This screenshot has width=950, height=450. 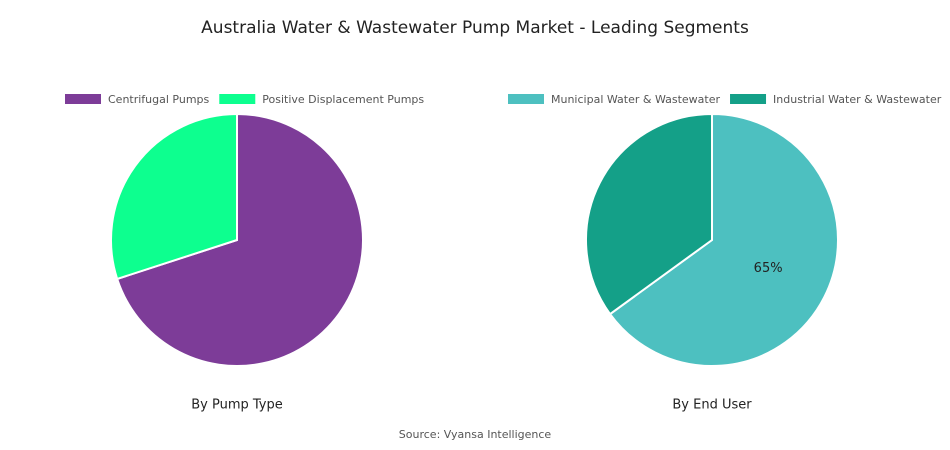 I want to click on source: Source: Vyansa Intelligence, so click(x=475, y=434).